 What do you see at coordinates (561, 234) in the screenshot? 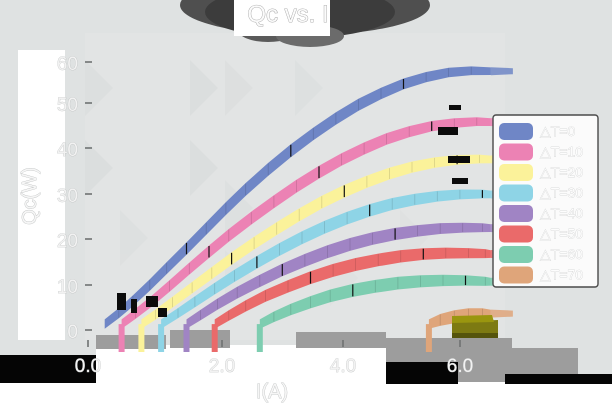
I see `legend-label-5: △T=50` at bounding box center [561, 234].